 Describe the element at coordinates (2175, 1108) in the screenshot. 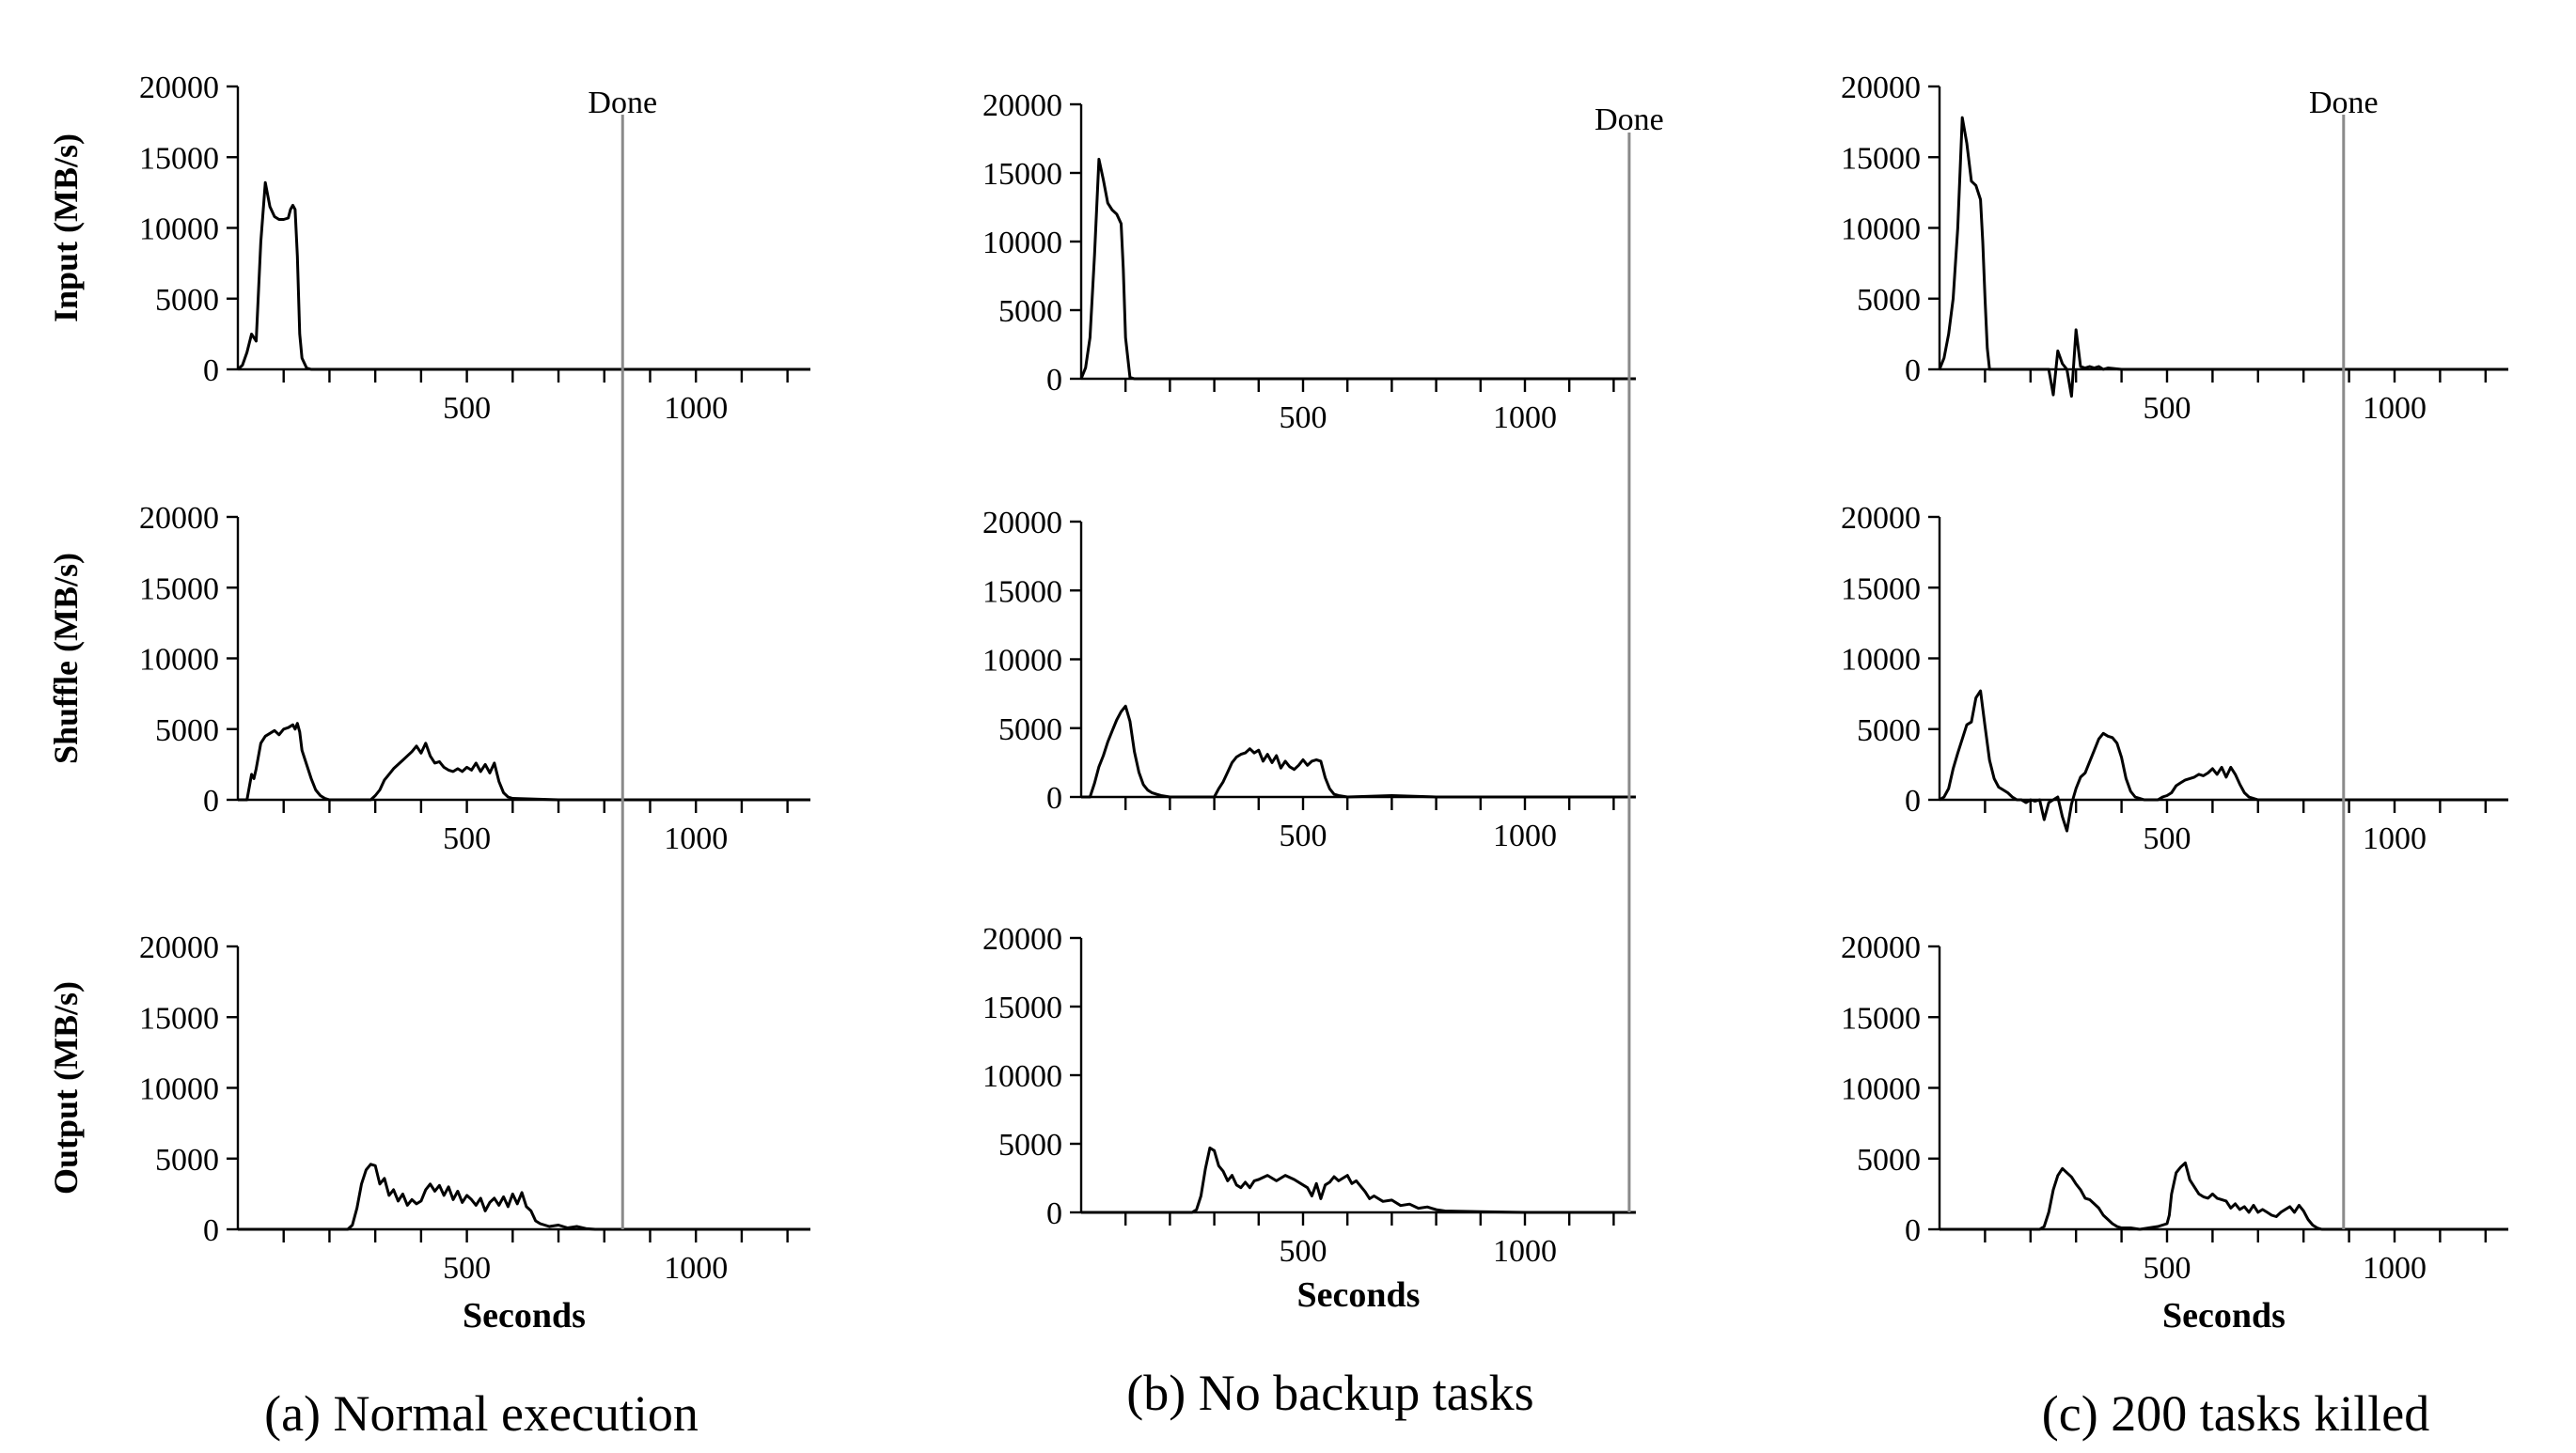

I see `panel-output-c: 0 5000 10000 15000 20000 500 1000` at that location.